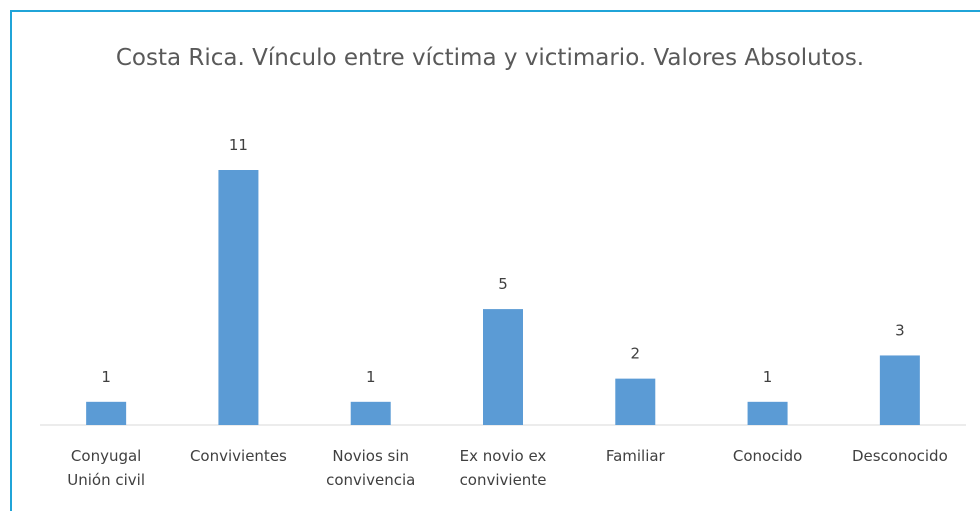 This screenshot has height=511, width=980. What do you see at coordinates (106, 480) in the screenshot?
I see `x-tick-line: Unión civil` at bounding box center [106, 480].